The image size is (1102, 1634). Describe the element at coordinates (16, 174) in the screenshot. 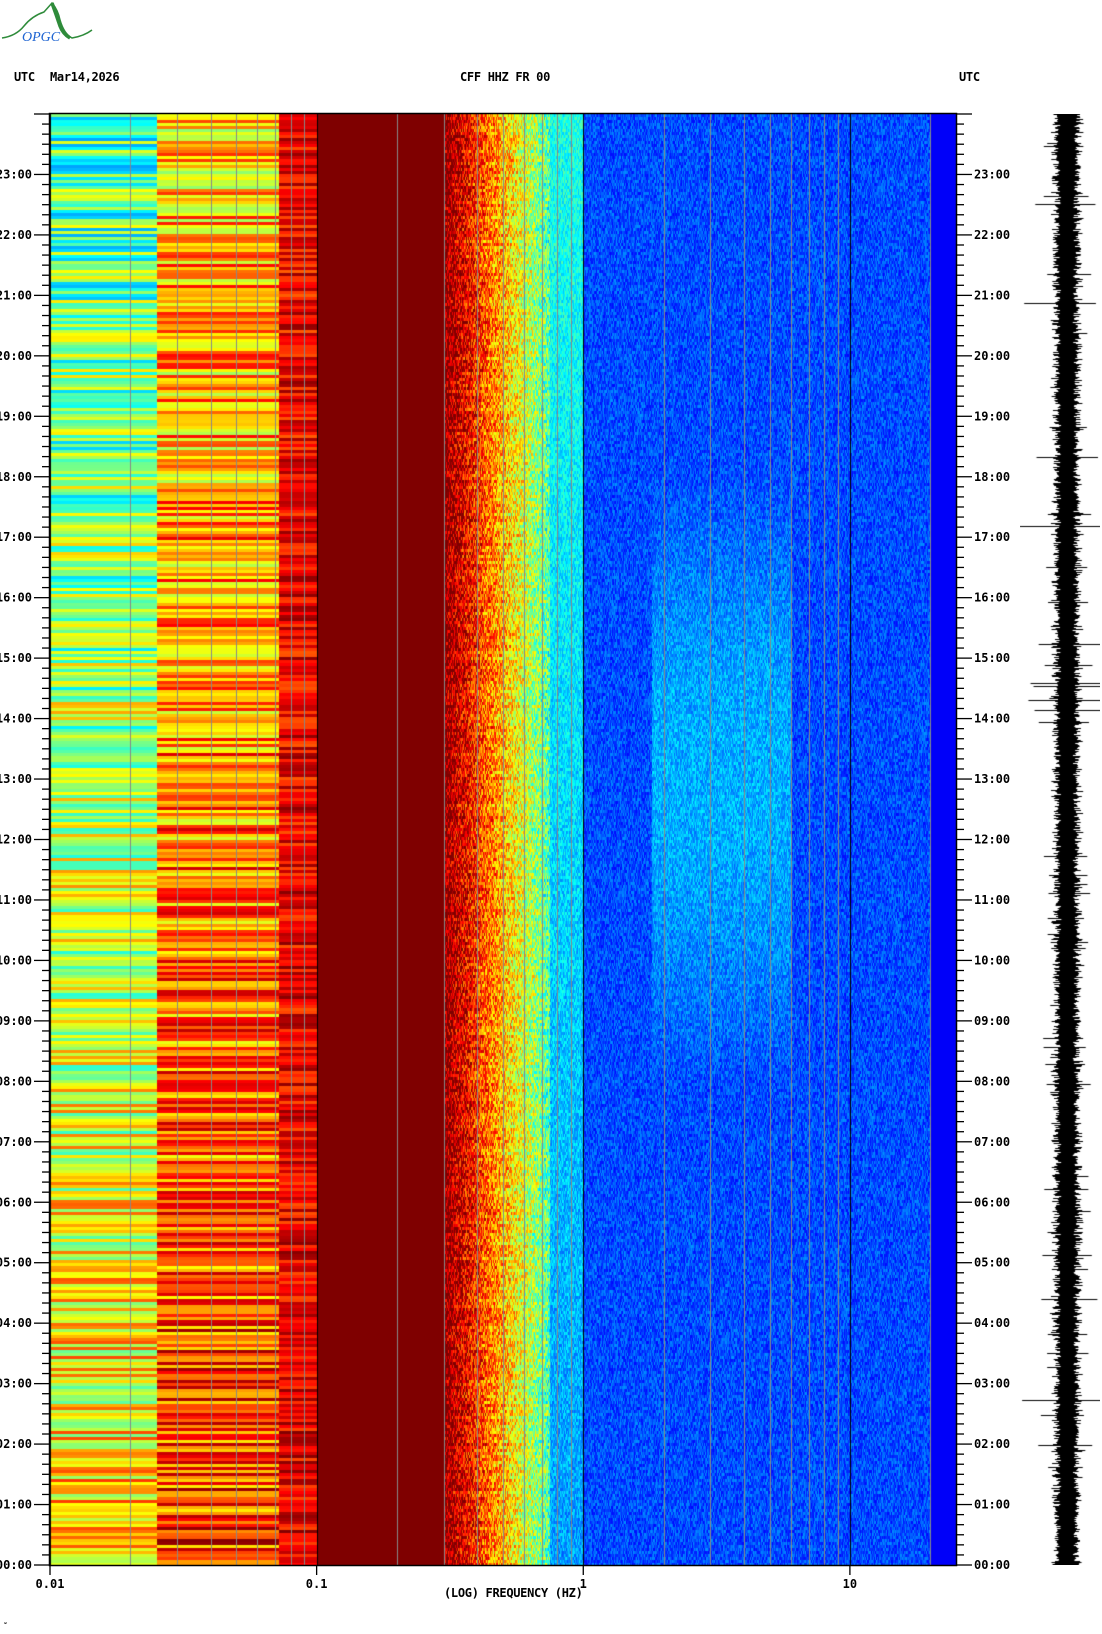

I see `y-tick-label-left: 23:00` at that location.